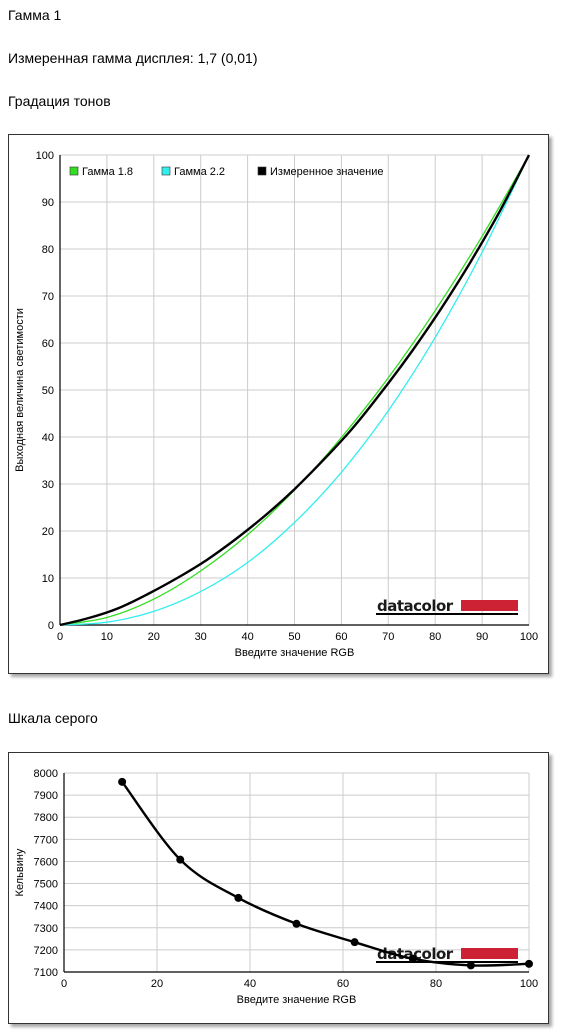 The height and width of the screenshot is (1034, 561). Describe the element at coordinates (46, 796) in the screenshot. I see `y-tick-label: 7900` at that location.